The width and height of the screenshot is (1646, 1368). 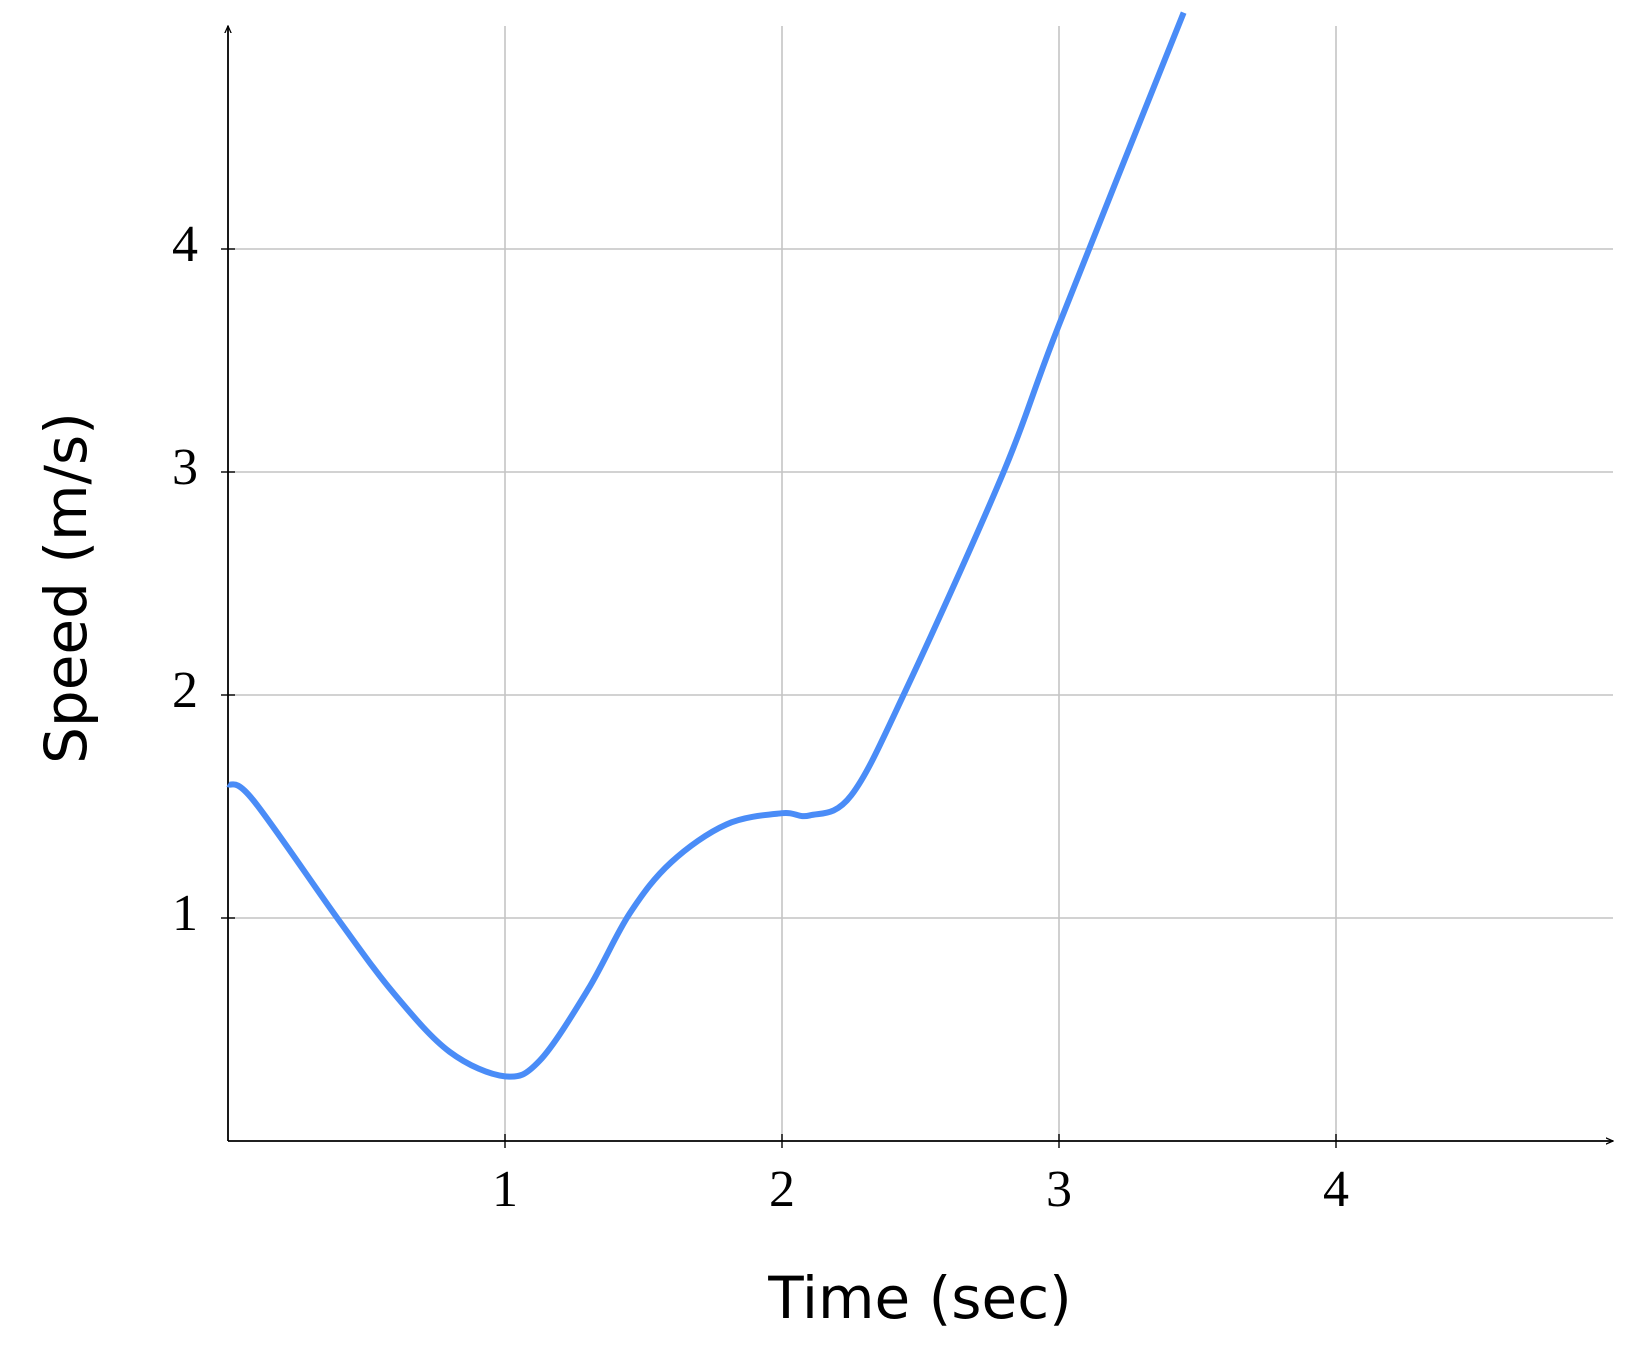 What do you see at coordinates (505, 1189) in the screenshot?
I see `x-tick-label: 1` at bounding box center [505, 1189].